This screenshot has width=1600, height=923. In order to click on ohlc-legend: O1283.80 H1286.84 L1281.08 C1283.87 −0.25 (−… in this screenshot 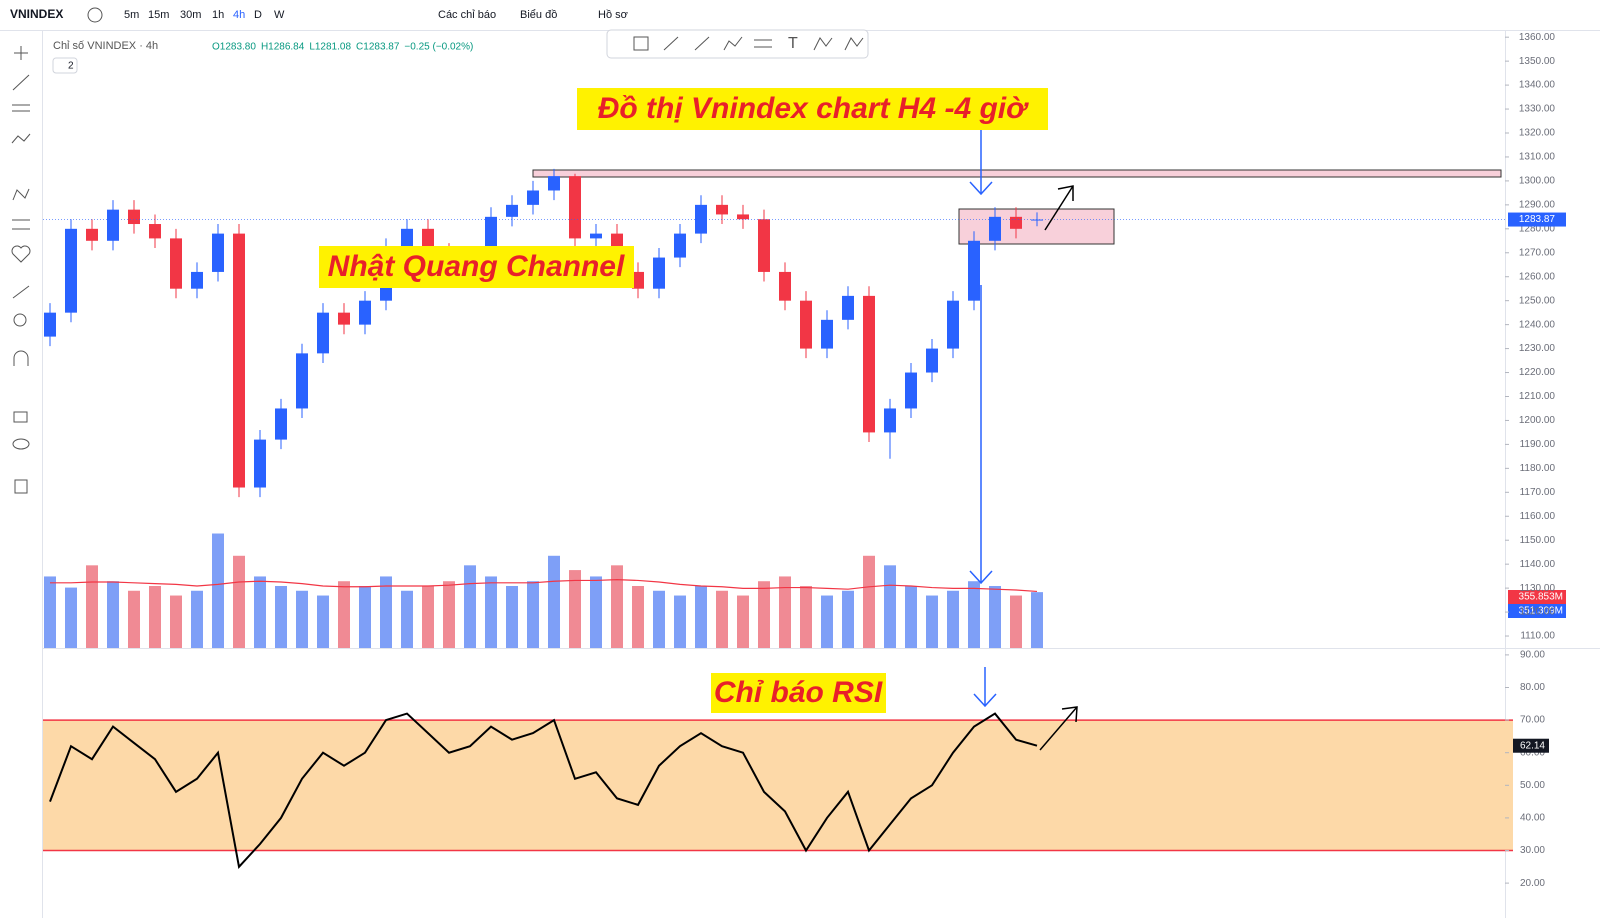, I will do `click(342, 47)`.